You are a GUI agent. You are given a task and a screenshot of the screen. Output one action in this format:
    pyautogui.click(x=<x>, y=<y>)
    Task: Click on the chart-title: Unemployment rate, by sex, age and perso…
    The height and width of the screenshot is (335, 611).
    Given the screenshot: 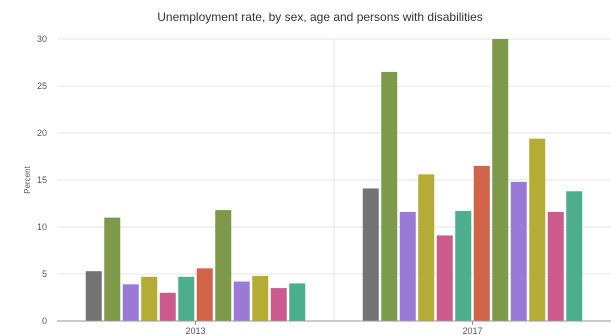 What is the action you would take?
    pyautogui.click(x=320, y=17)
    